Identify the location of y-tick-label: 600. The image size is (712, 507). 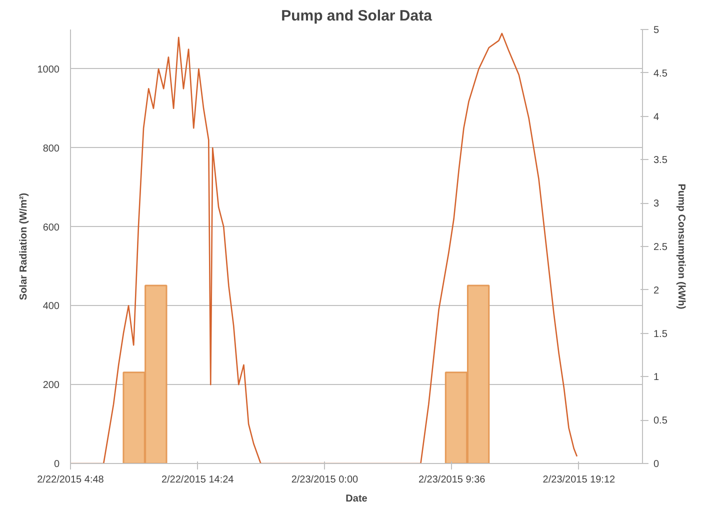
(51, 228).